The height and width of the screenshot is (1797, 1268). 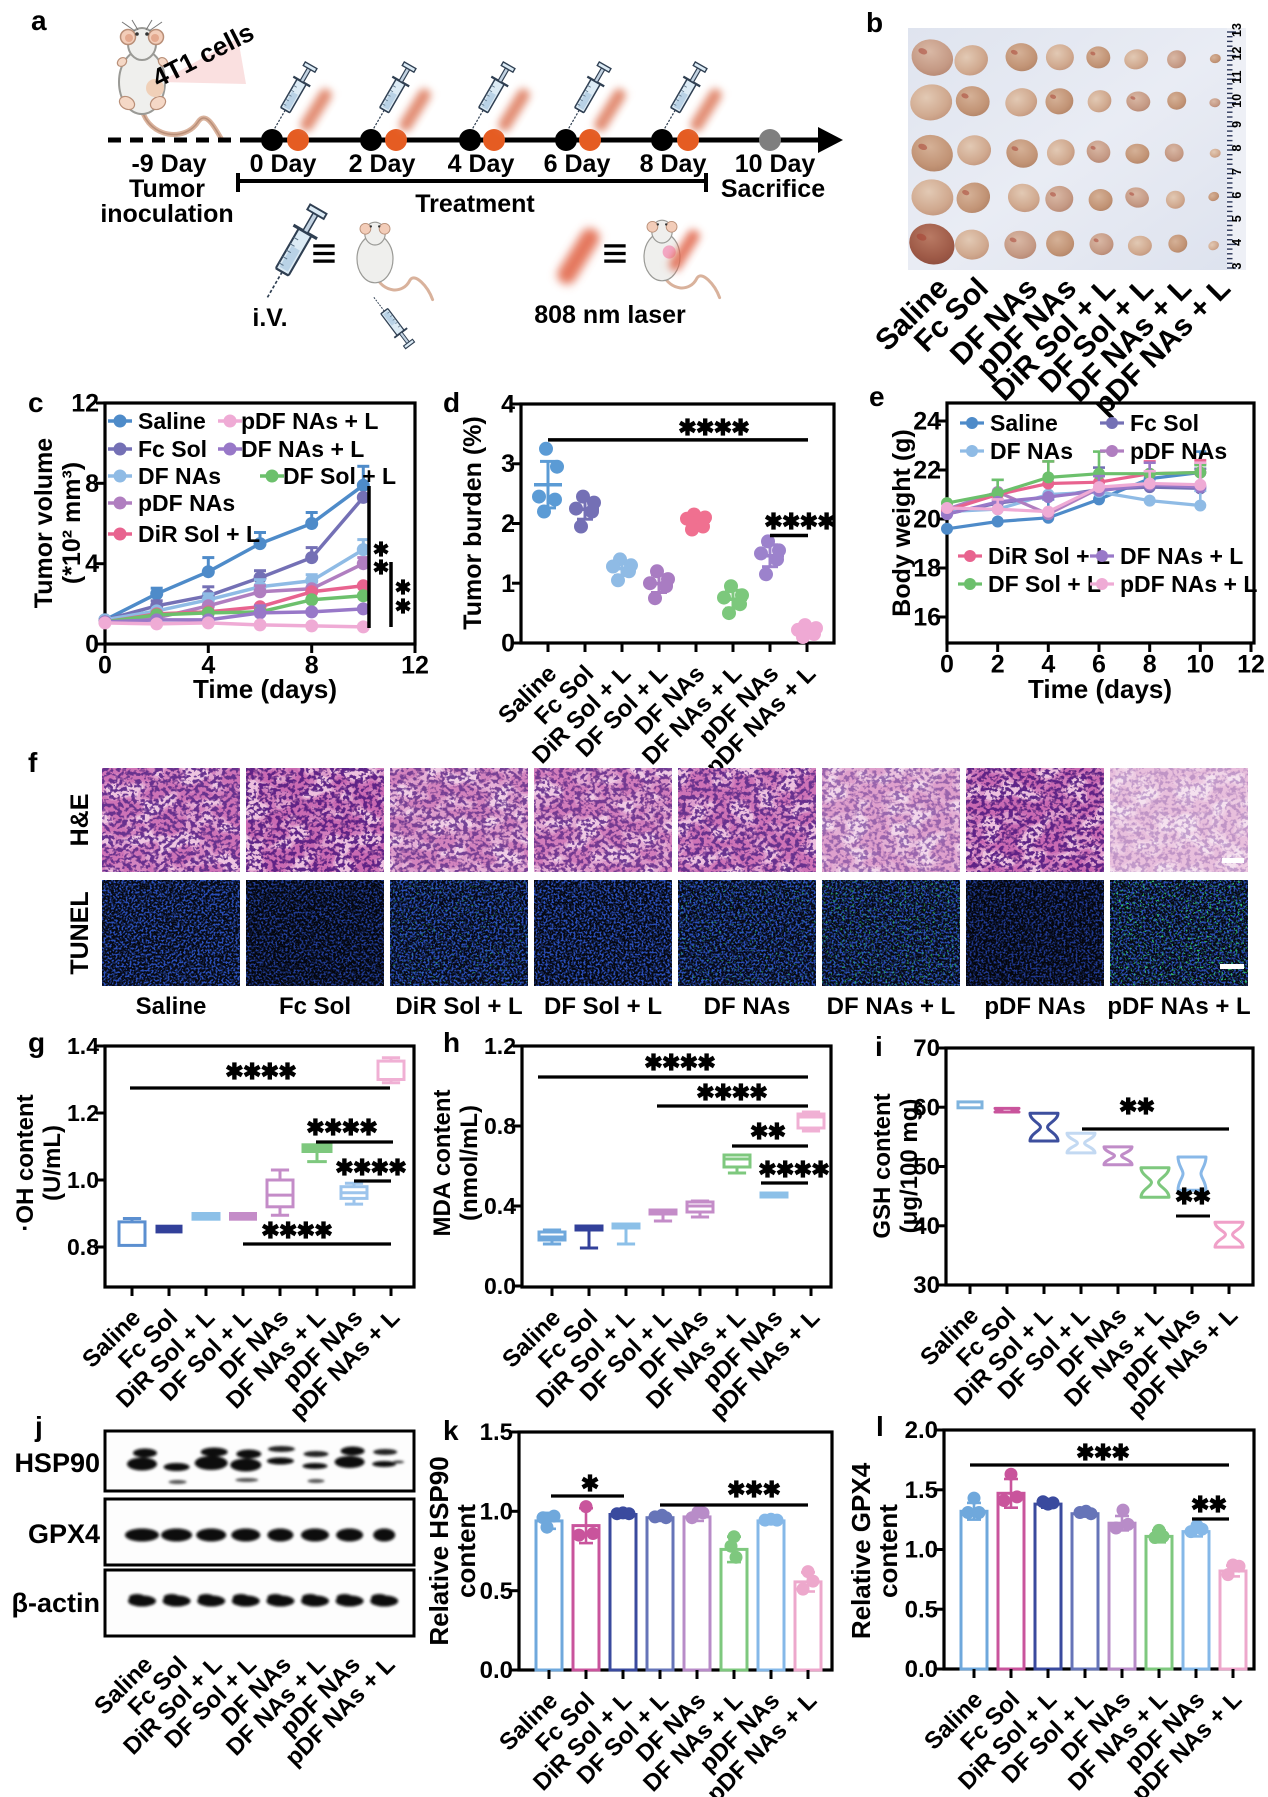 I want to click on svg-text: Saline, so click(x=172, y=421).